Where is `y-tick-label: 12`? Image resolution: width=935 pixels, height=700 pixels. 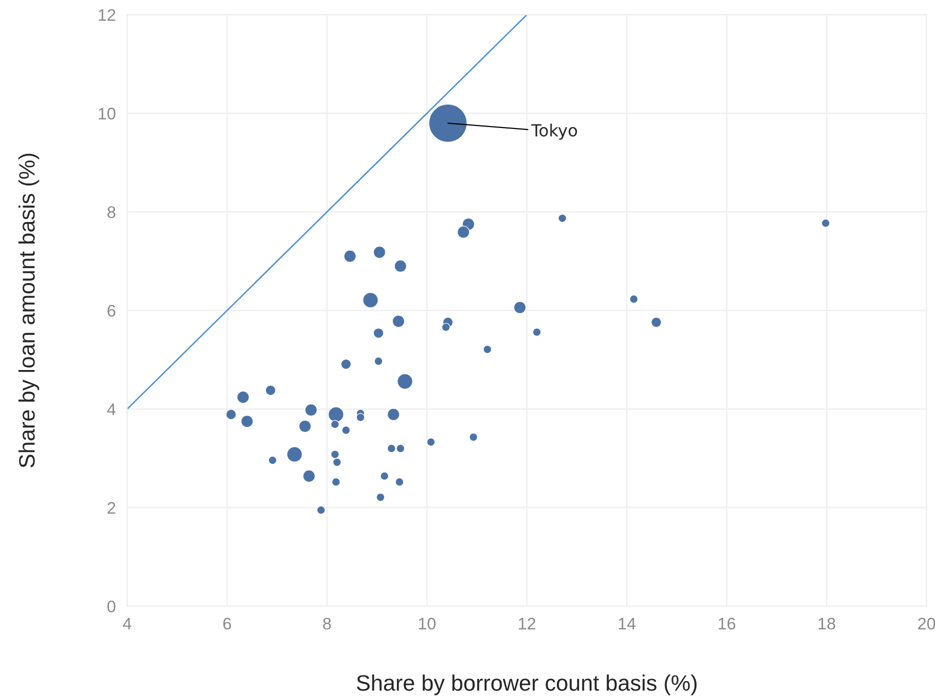 y-tick-label: 12 is located at coordinates (107, 15).